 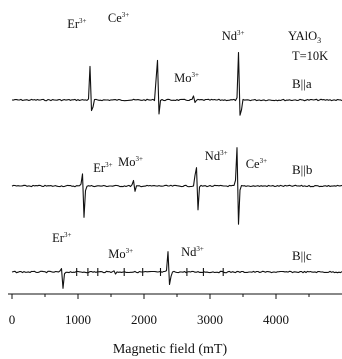 What do you see at coordinates (175, 310) in the screenshot?
I see `x-axis: 0 1000 2000 3000 4000` at bounding box center [175, 310].